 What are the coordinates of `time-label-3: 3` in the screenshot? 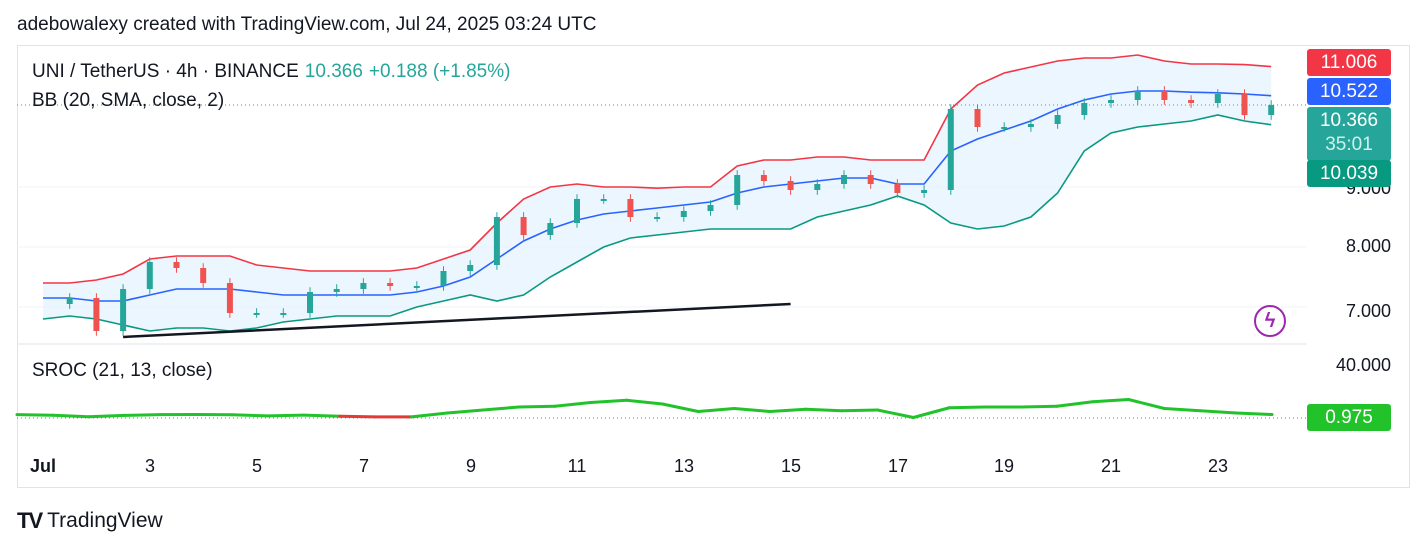 It's located at (150, 466).